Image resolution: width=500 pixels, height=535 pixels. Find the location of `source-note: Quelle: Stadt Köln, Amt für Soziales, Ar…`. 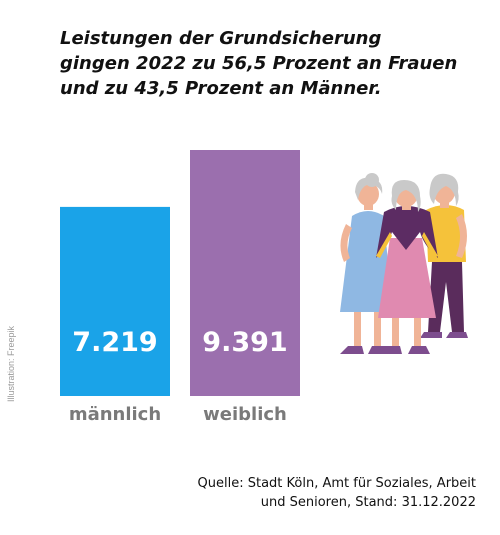

source-note: Quelle: Stadt Köln, Amt für Soziales, Ar… is located at coordinates (337, 493).